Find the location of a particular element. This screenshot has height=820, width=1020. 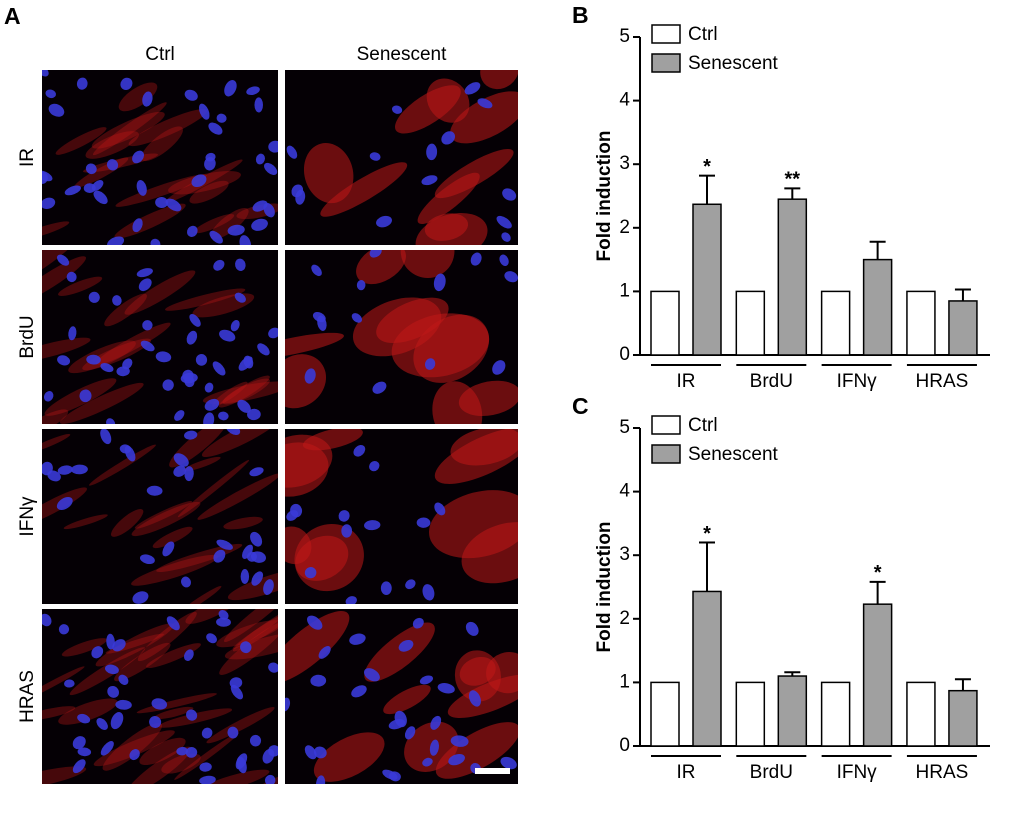

micrograph-bg is located at coordinates (160, 157).